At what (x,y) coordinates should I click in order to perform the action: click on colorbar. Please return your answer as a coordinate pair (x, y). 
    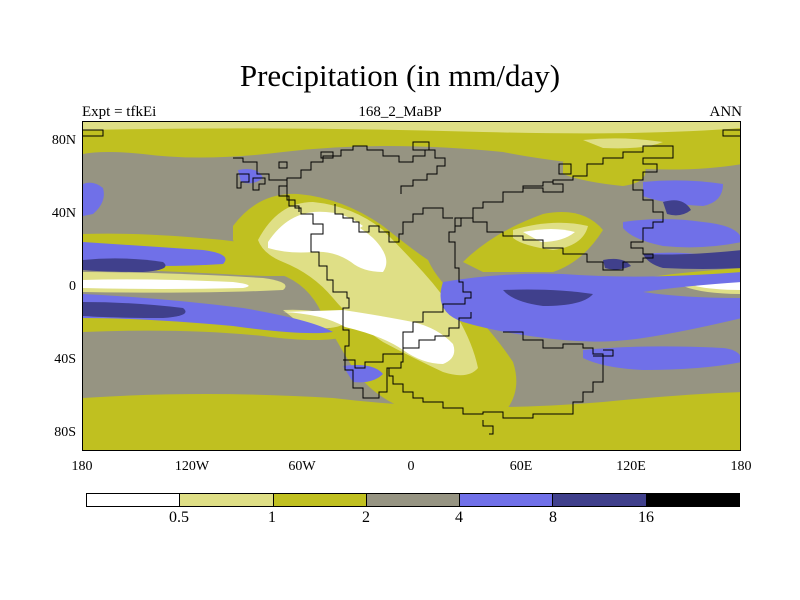
    Looking at the image, I should click on (413, 500).